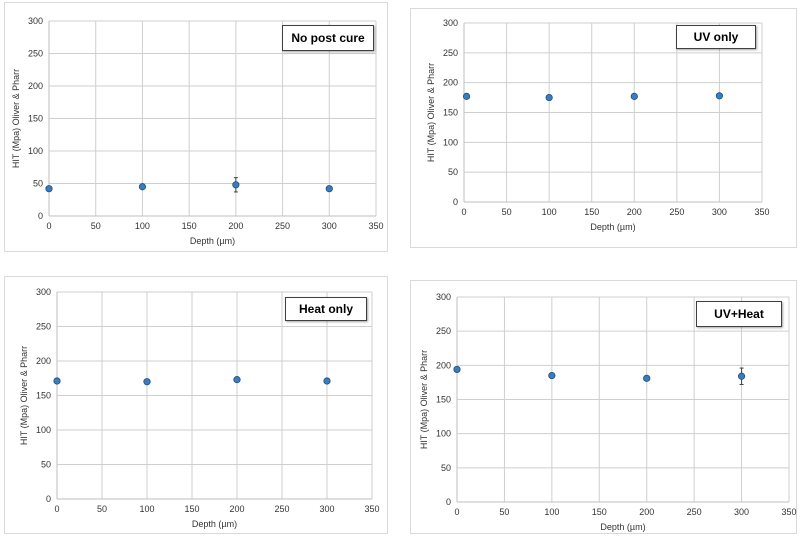  What do you see at coordinates (328, 38) in the screenshot?
I see `chart-title-no-post-cure: No post cure` at bounding box center [328, 38].